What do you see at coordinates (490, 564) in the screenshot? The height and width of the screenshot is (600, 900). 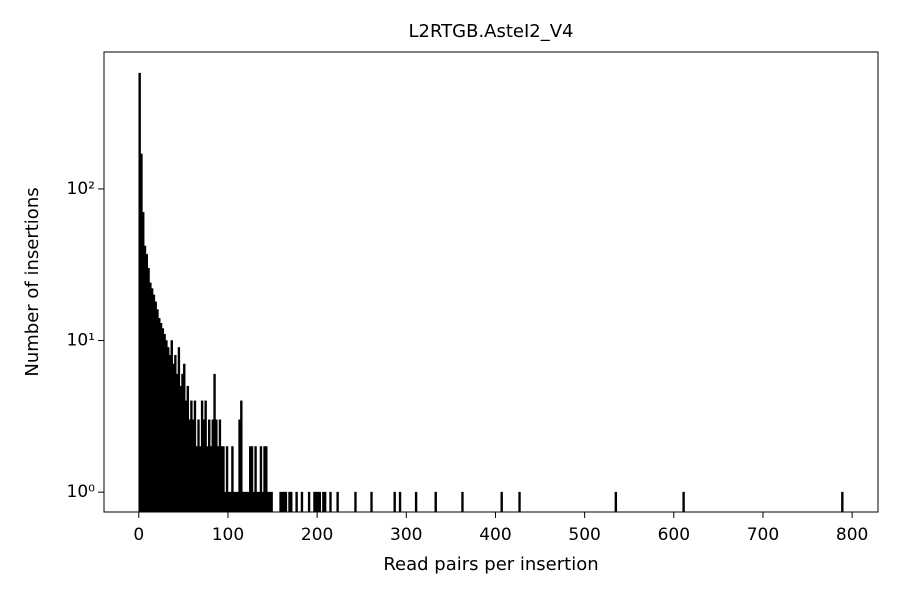 I see `x-axis-label: Read pairs per insertion` at bounding box center [490, 564].